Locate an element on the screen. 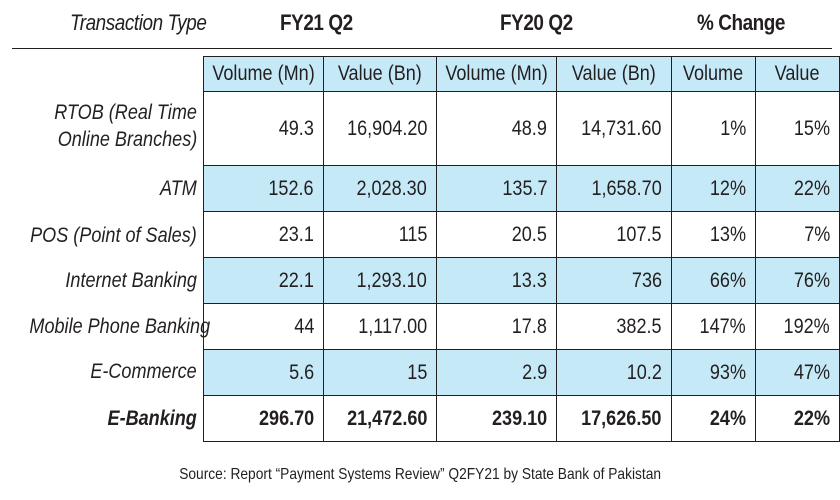  header-percent-change: % Change is located at coordinates (741, 22).